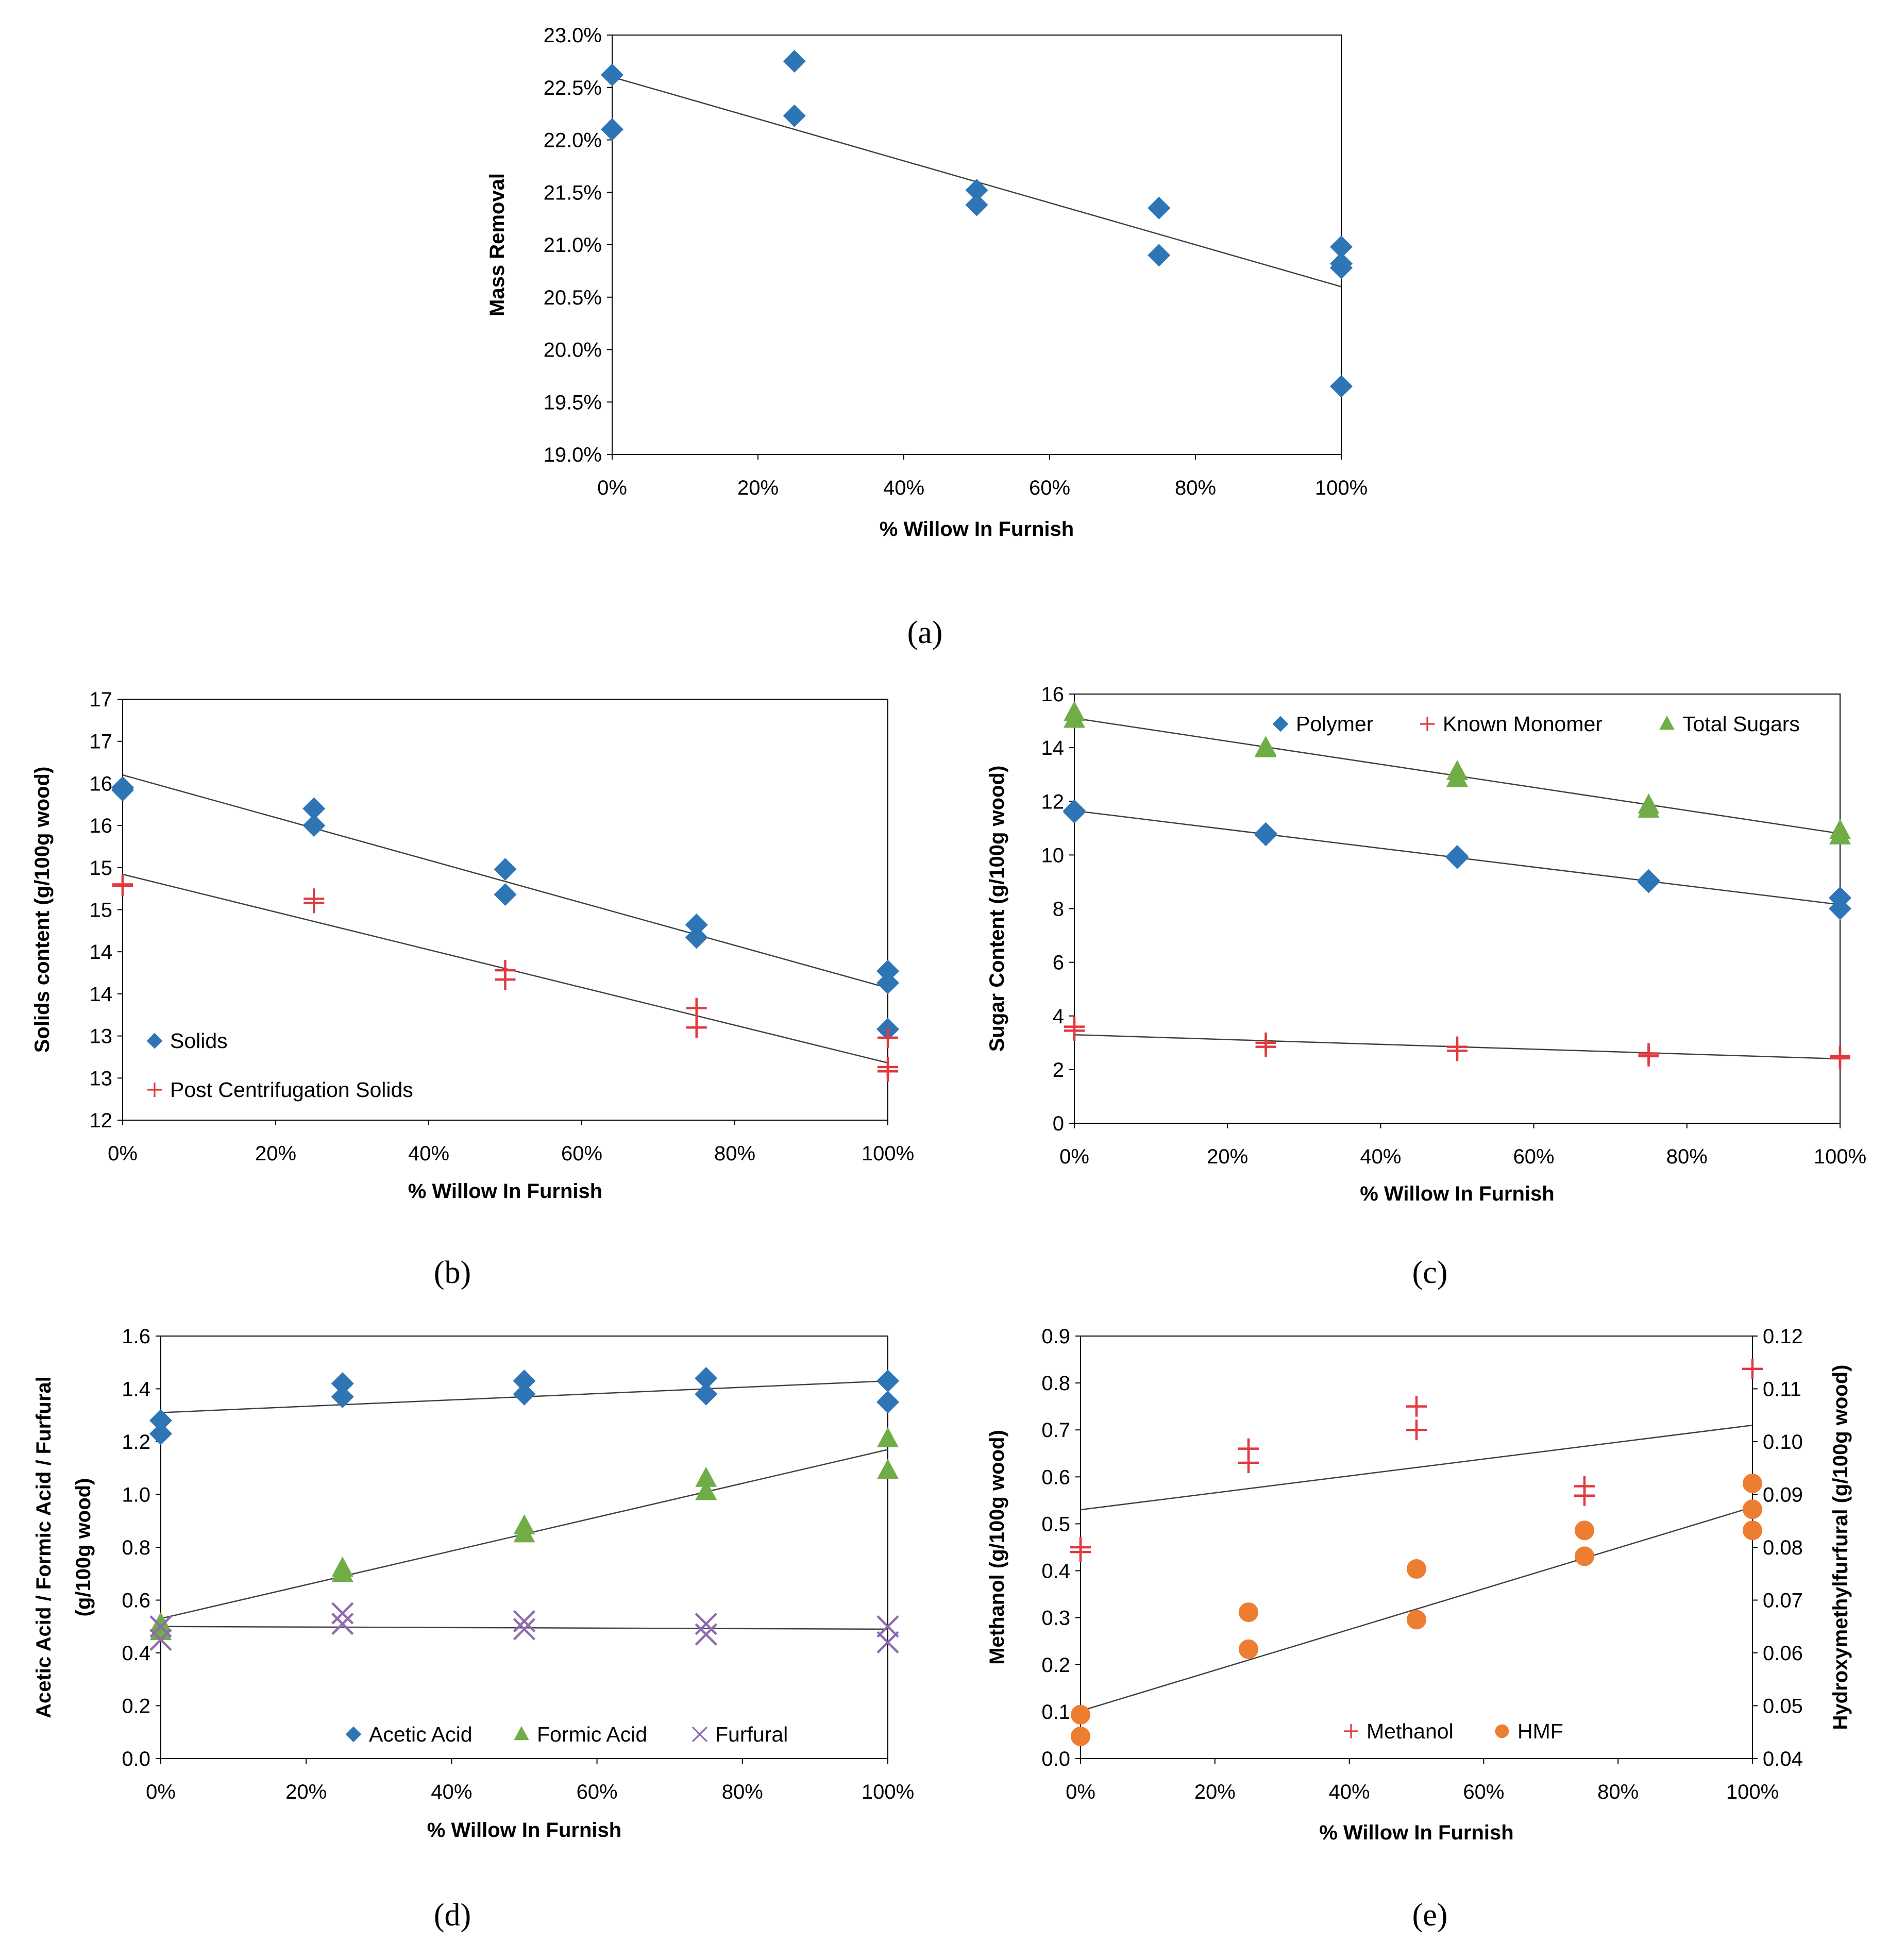  Describe the element at coordinates (280, 1090) in the screenshot. I see `chart-b-legend-item: Post Centrifugation Solids` at that location.